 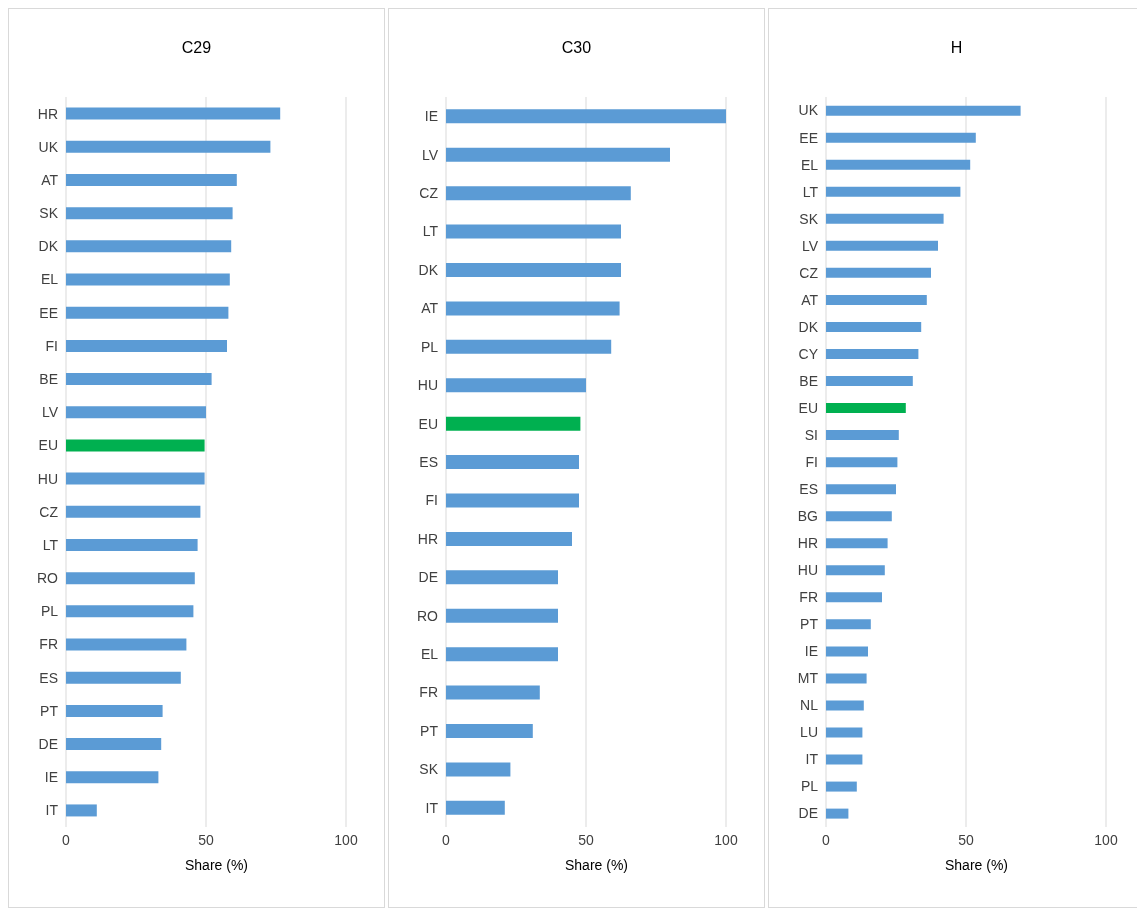 What do you see at coordinates (432, 807) in the screenshot?
I see `y-tick-label: IT` at bounding box center [432, 807].